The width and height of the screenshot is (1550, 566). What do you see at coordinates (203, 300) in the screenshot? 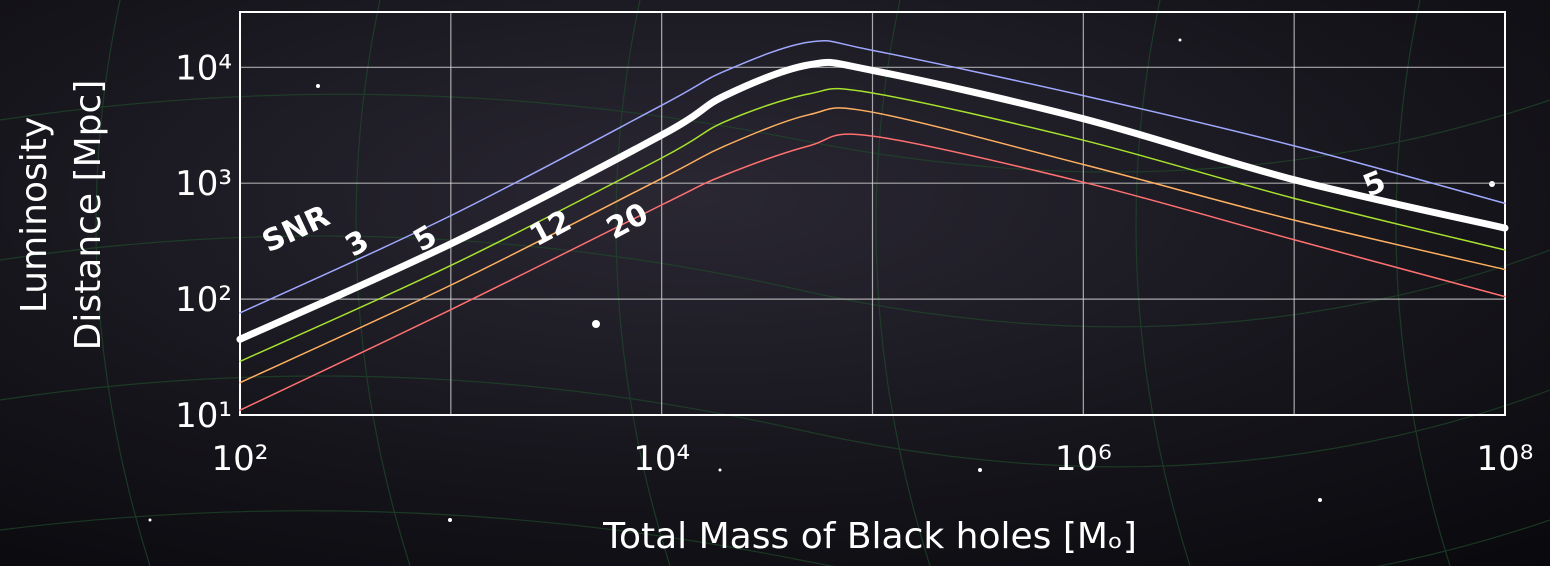
I see `y-tick-label: 10²` at bounding box center [203, 300].